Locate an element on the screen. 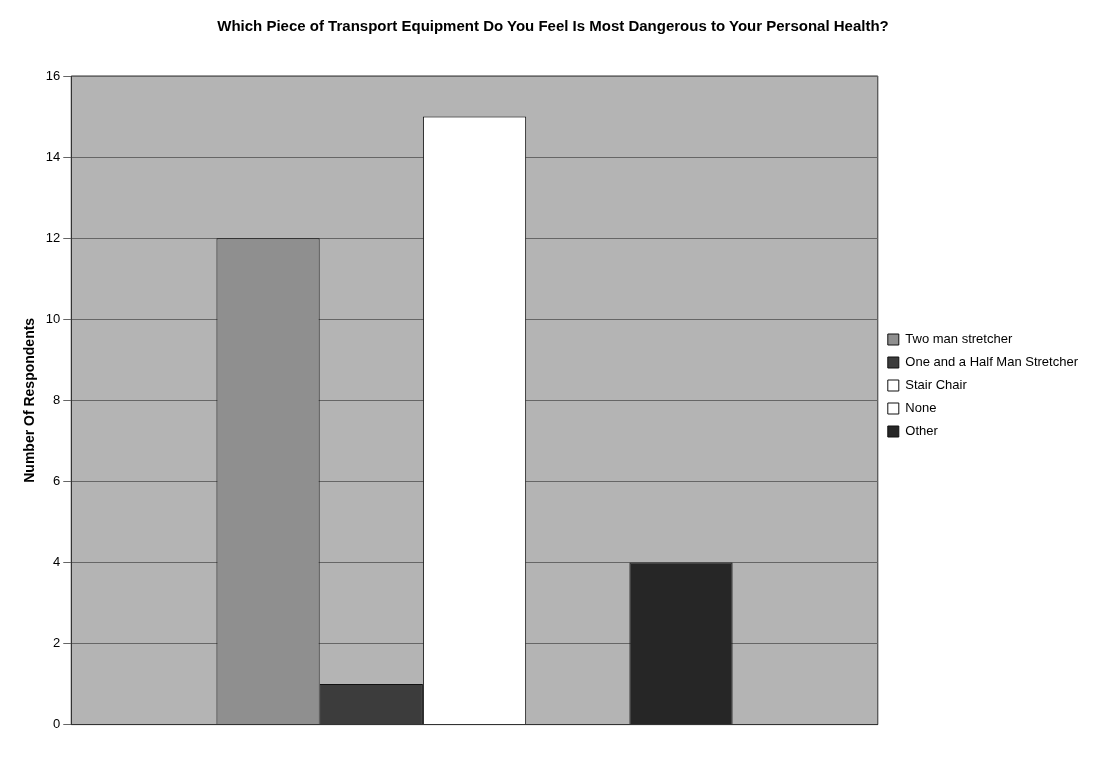  legend-label: Other is located at coordinates (922, 431).